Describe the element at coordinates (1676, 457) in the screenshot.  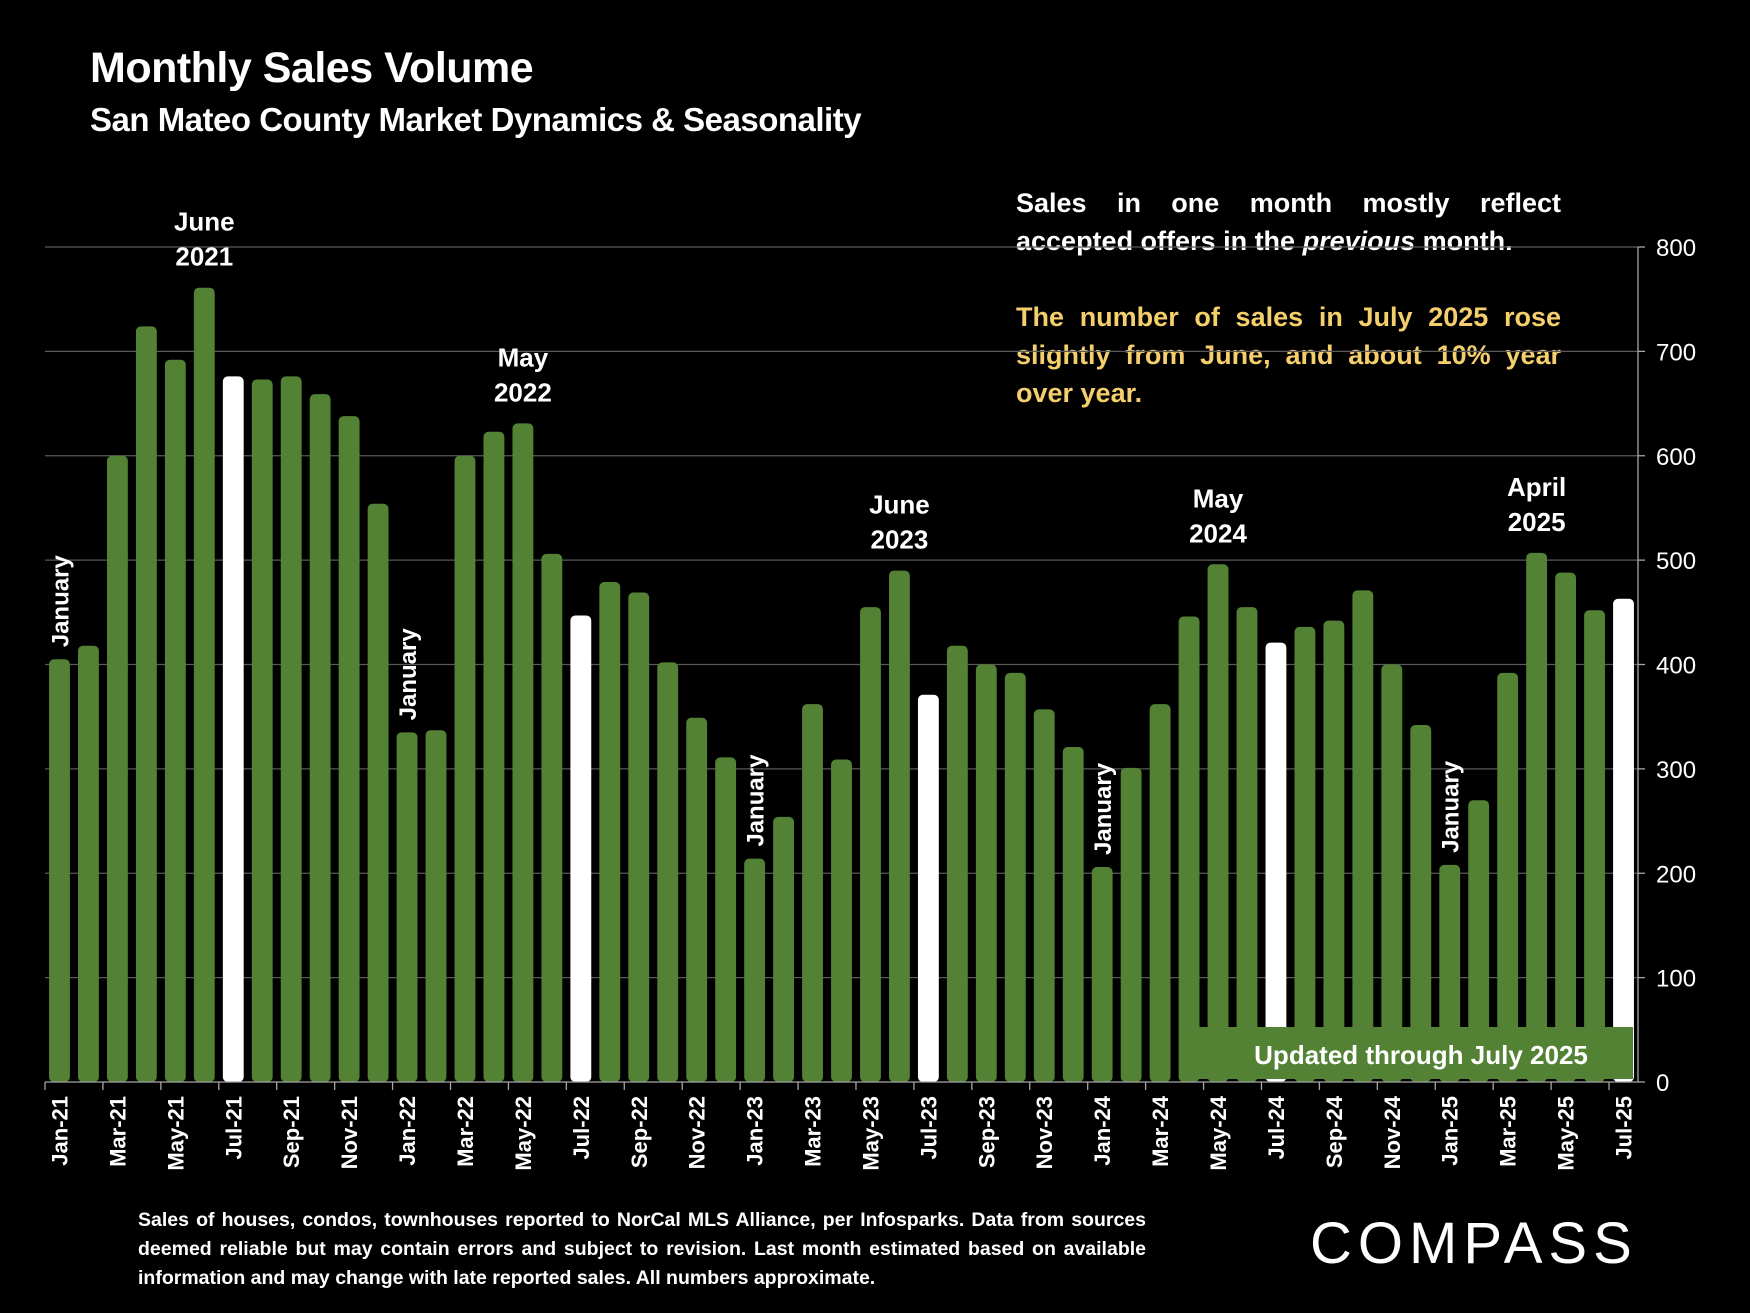
I see `y-tick-label: 600` at that location.